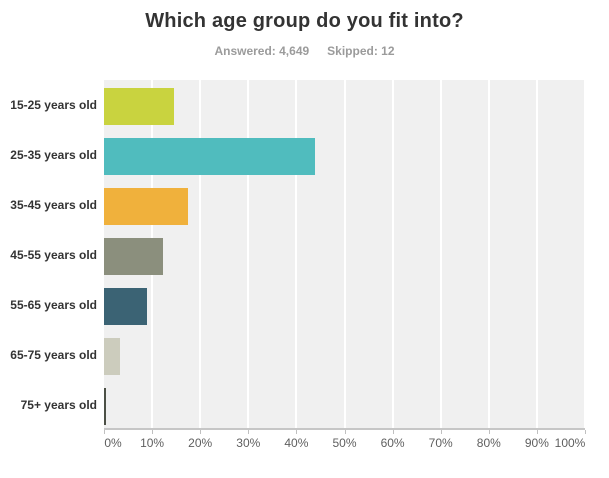 This screenshot has width=609, height=478. I want to click on category-label: 35-45 years old, so click(53, 205).